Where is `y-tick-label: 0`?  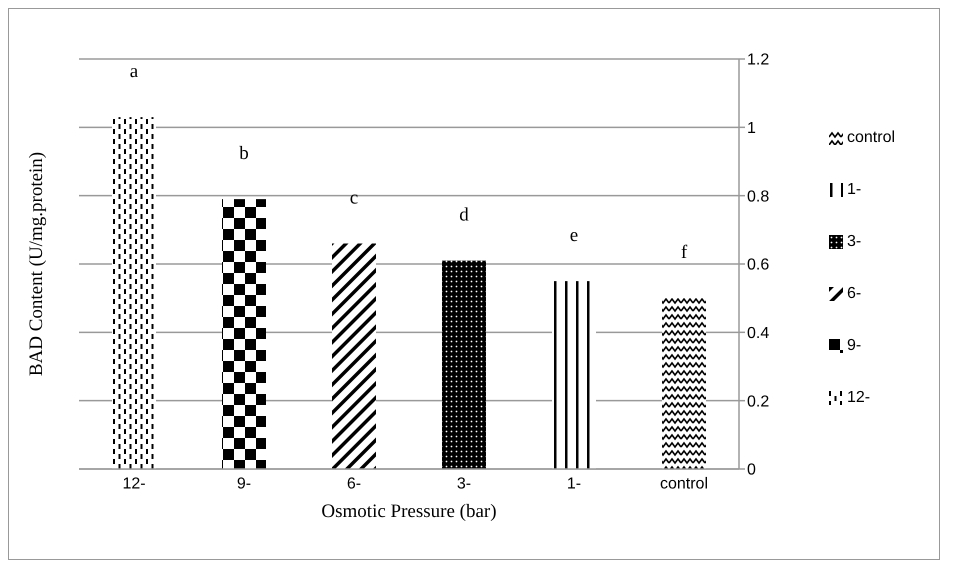 y-tick-label: 0 is located at coordinates (751, 470).